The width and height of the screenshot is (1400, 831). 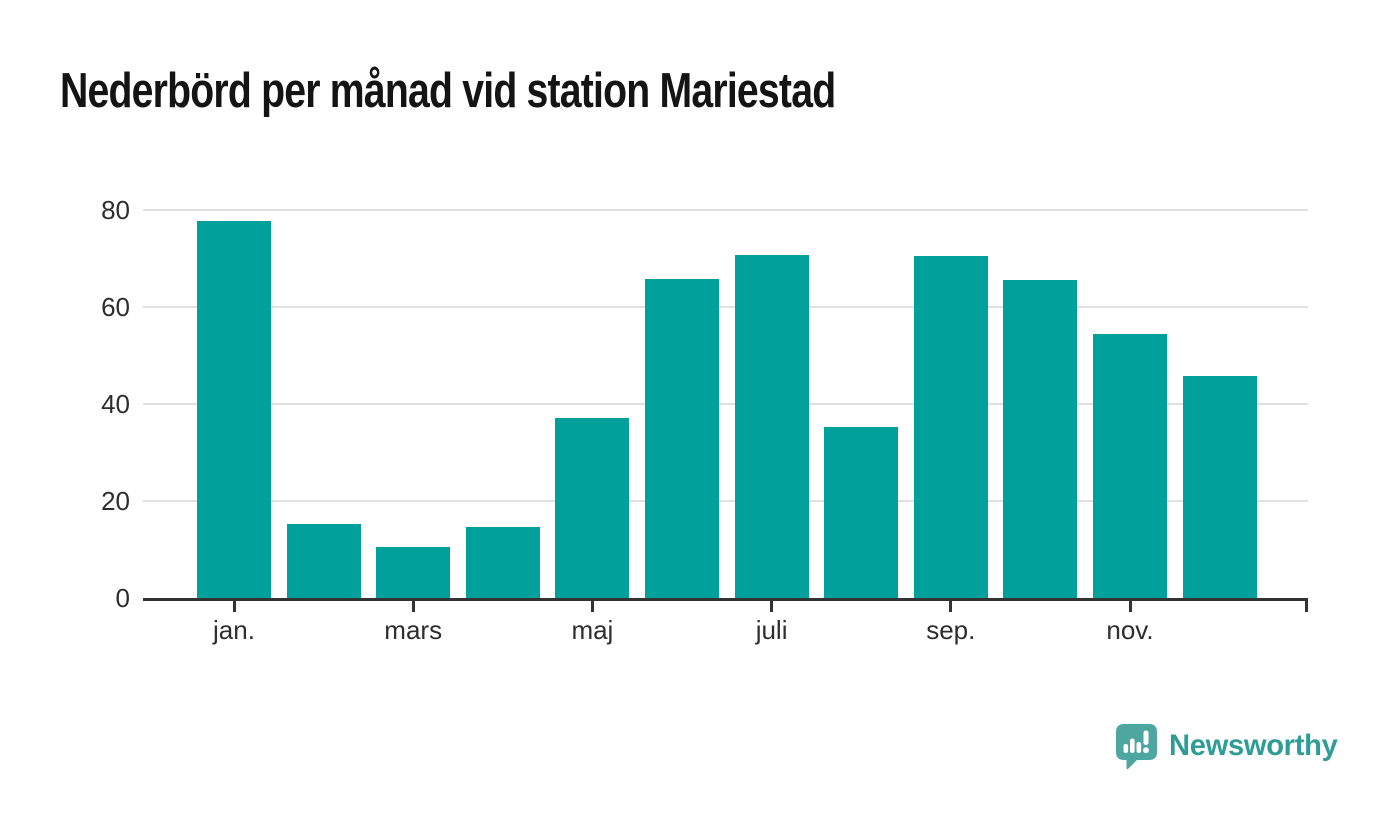 I want to click on y-tick-label-80: 80, so click(x=115, y=210).